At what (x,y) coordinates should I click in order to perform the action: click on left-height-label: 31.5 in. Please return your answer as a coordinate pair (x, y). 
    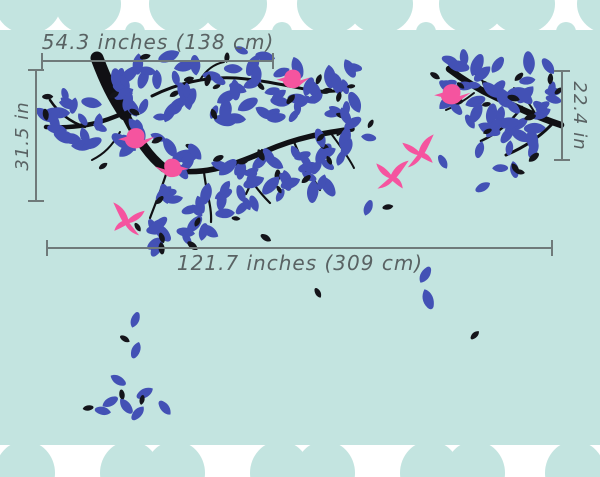
    Looking at the image, I should click on (22, 136).